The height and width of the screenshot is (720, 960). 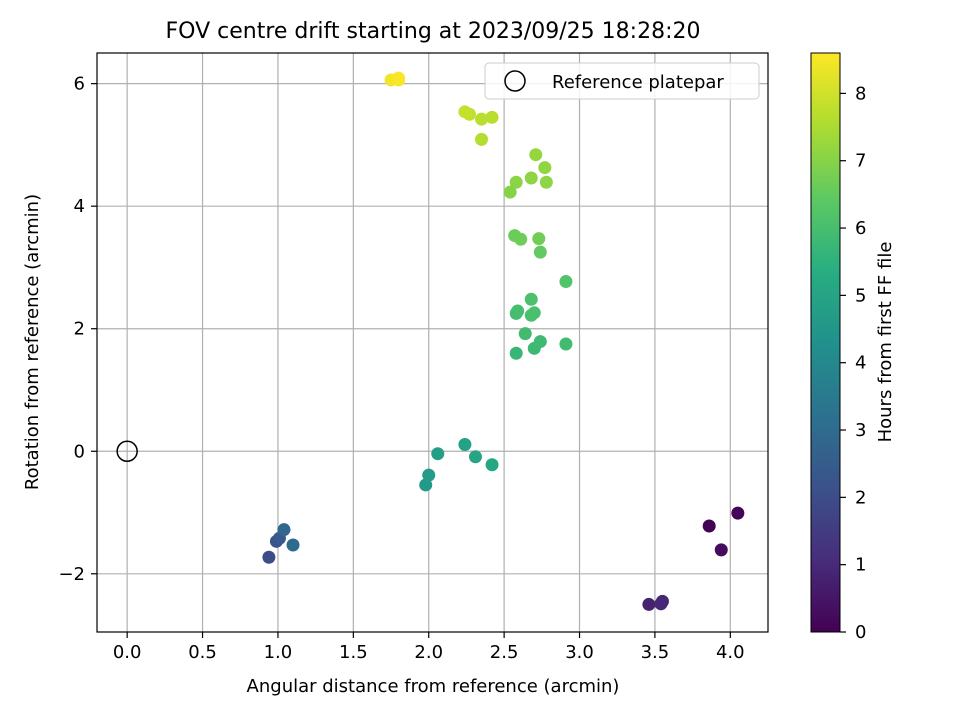 I want to click on x-tick-label: 0.0, so click(x=127, y=652).